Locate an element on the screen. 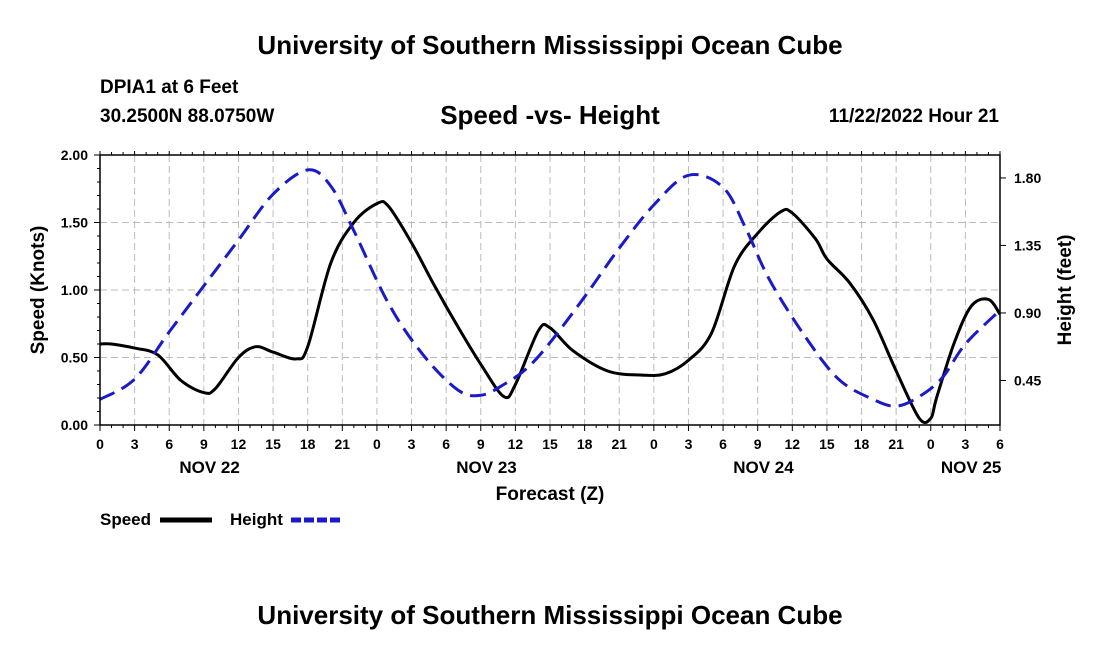  y2-tick-label: 1.35 is located at coordinates (1027, 245).